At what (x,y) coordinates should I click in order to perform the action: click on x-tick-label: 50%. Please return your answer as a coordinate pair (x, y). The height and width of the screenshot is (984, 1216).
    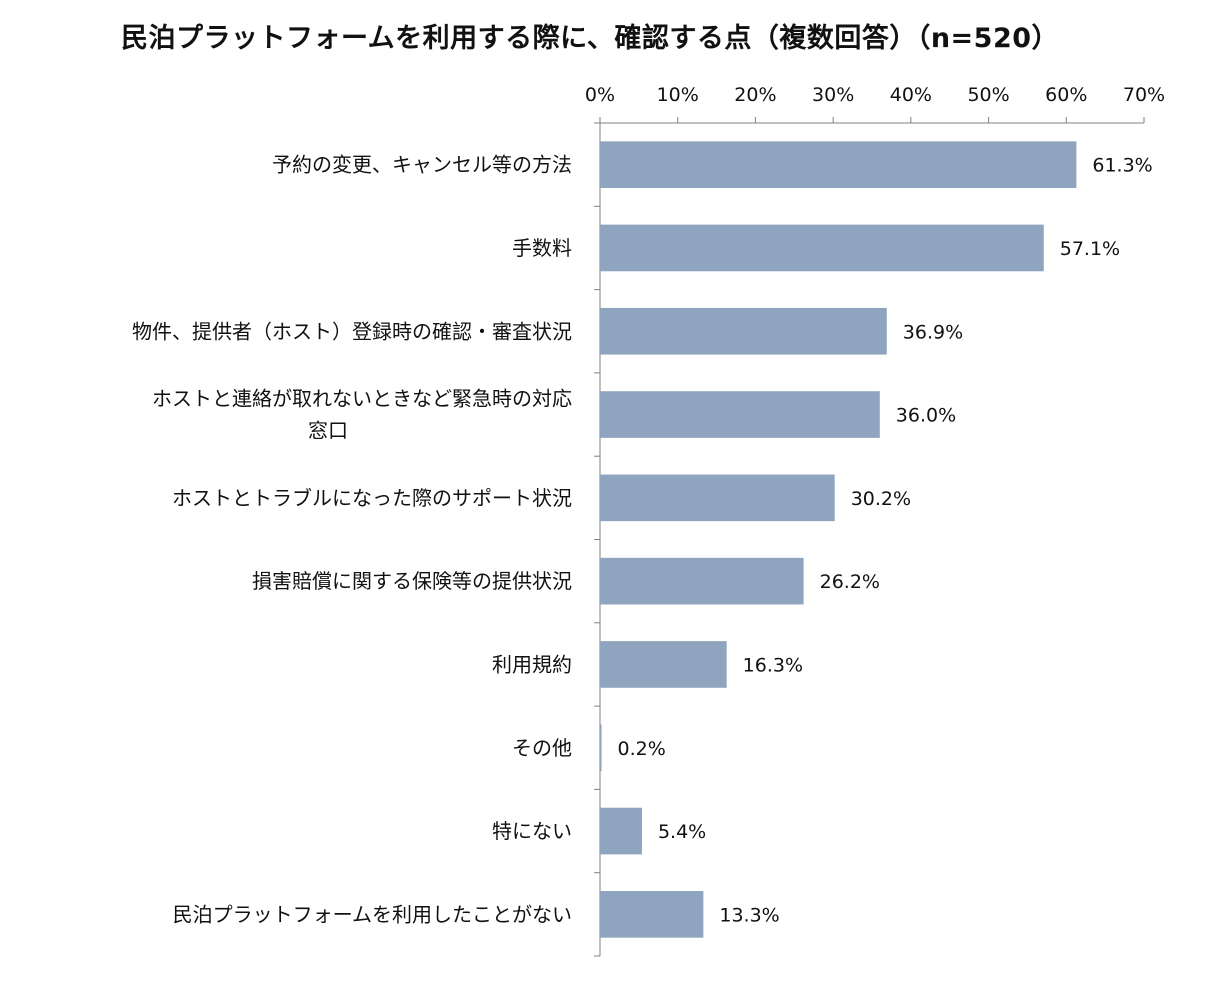
    Looking at the image, I should click on (988, 95).